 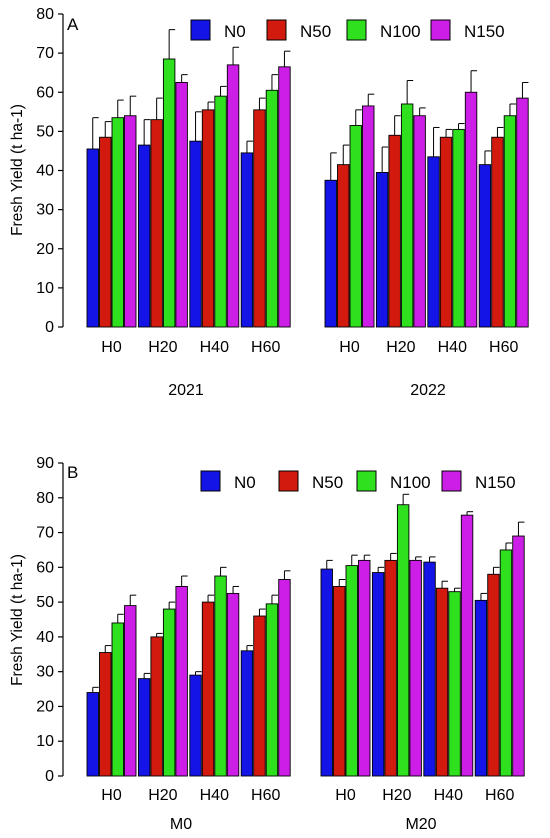 I want to click on group-label: 2022, so click(x=428, y=390).